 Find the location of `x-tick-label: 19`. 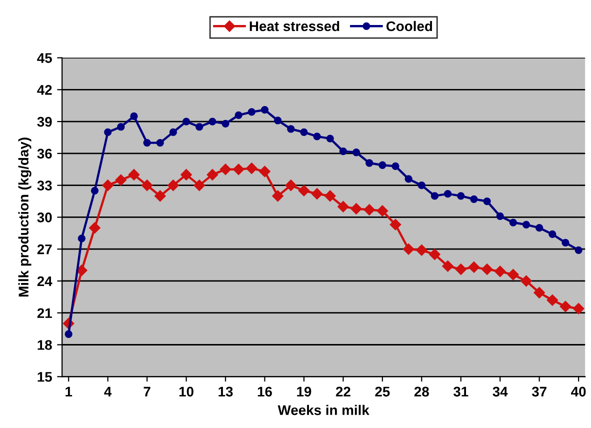

x-tick-label: 19 is located at coordinates (304, 391).